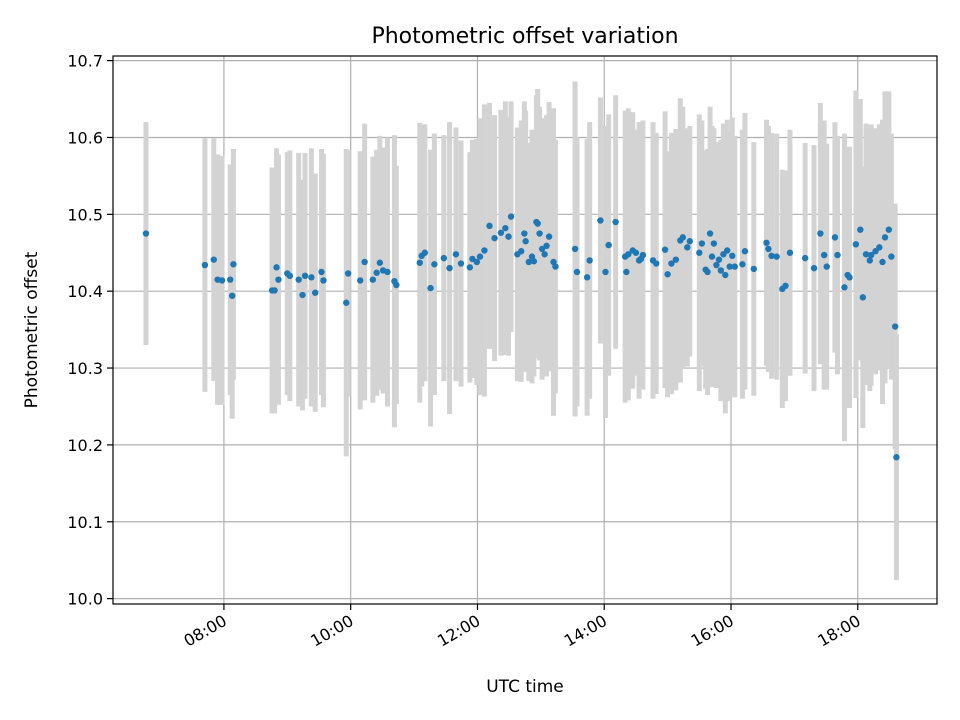 The image size is (960, 720). I want to click on y-tick-label: 10.0, so click(85, 599).